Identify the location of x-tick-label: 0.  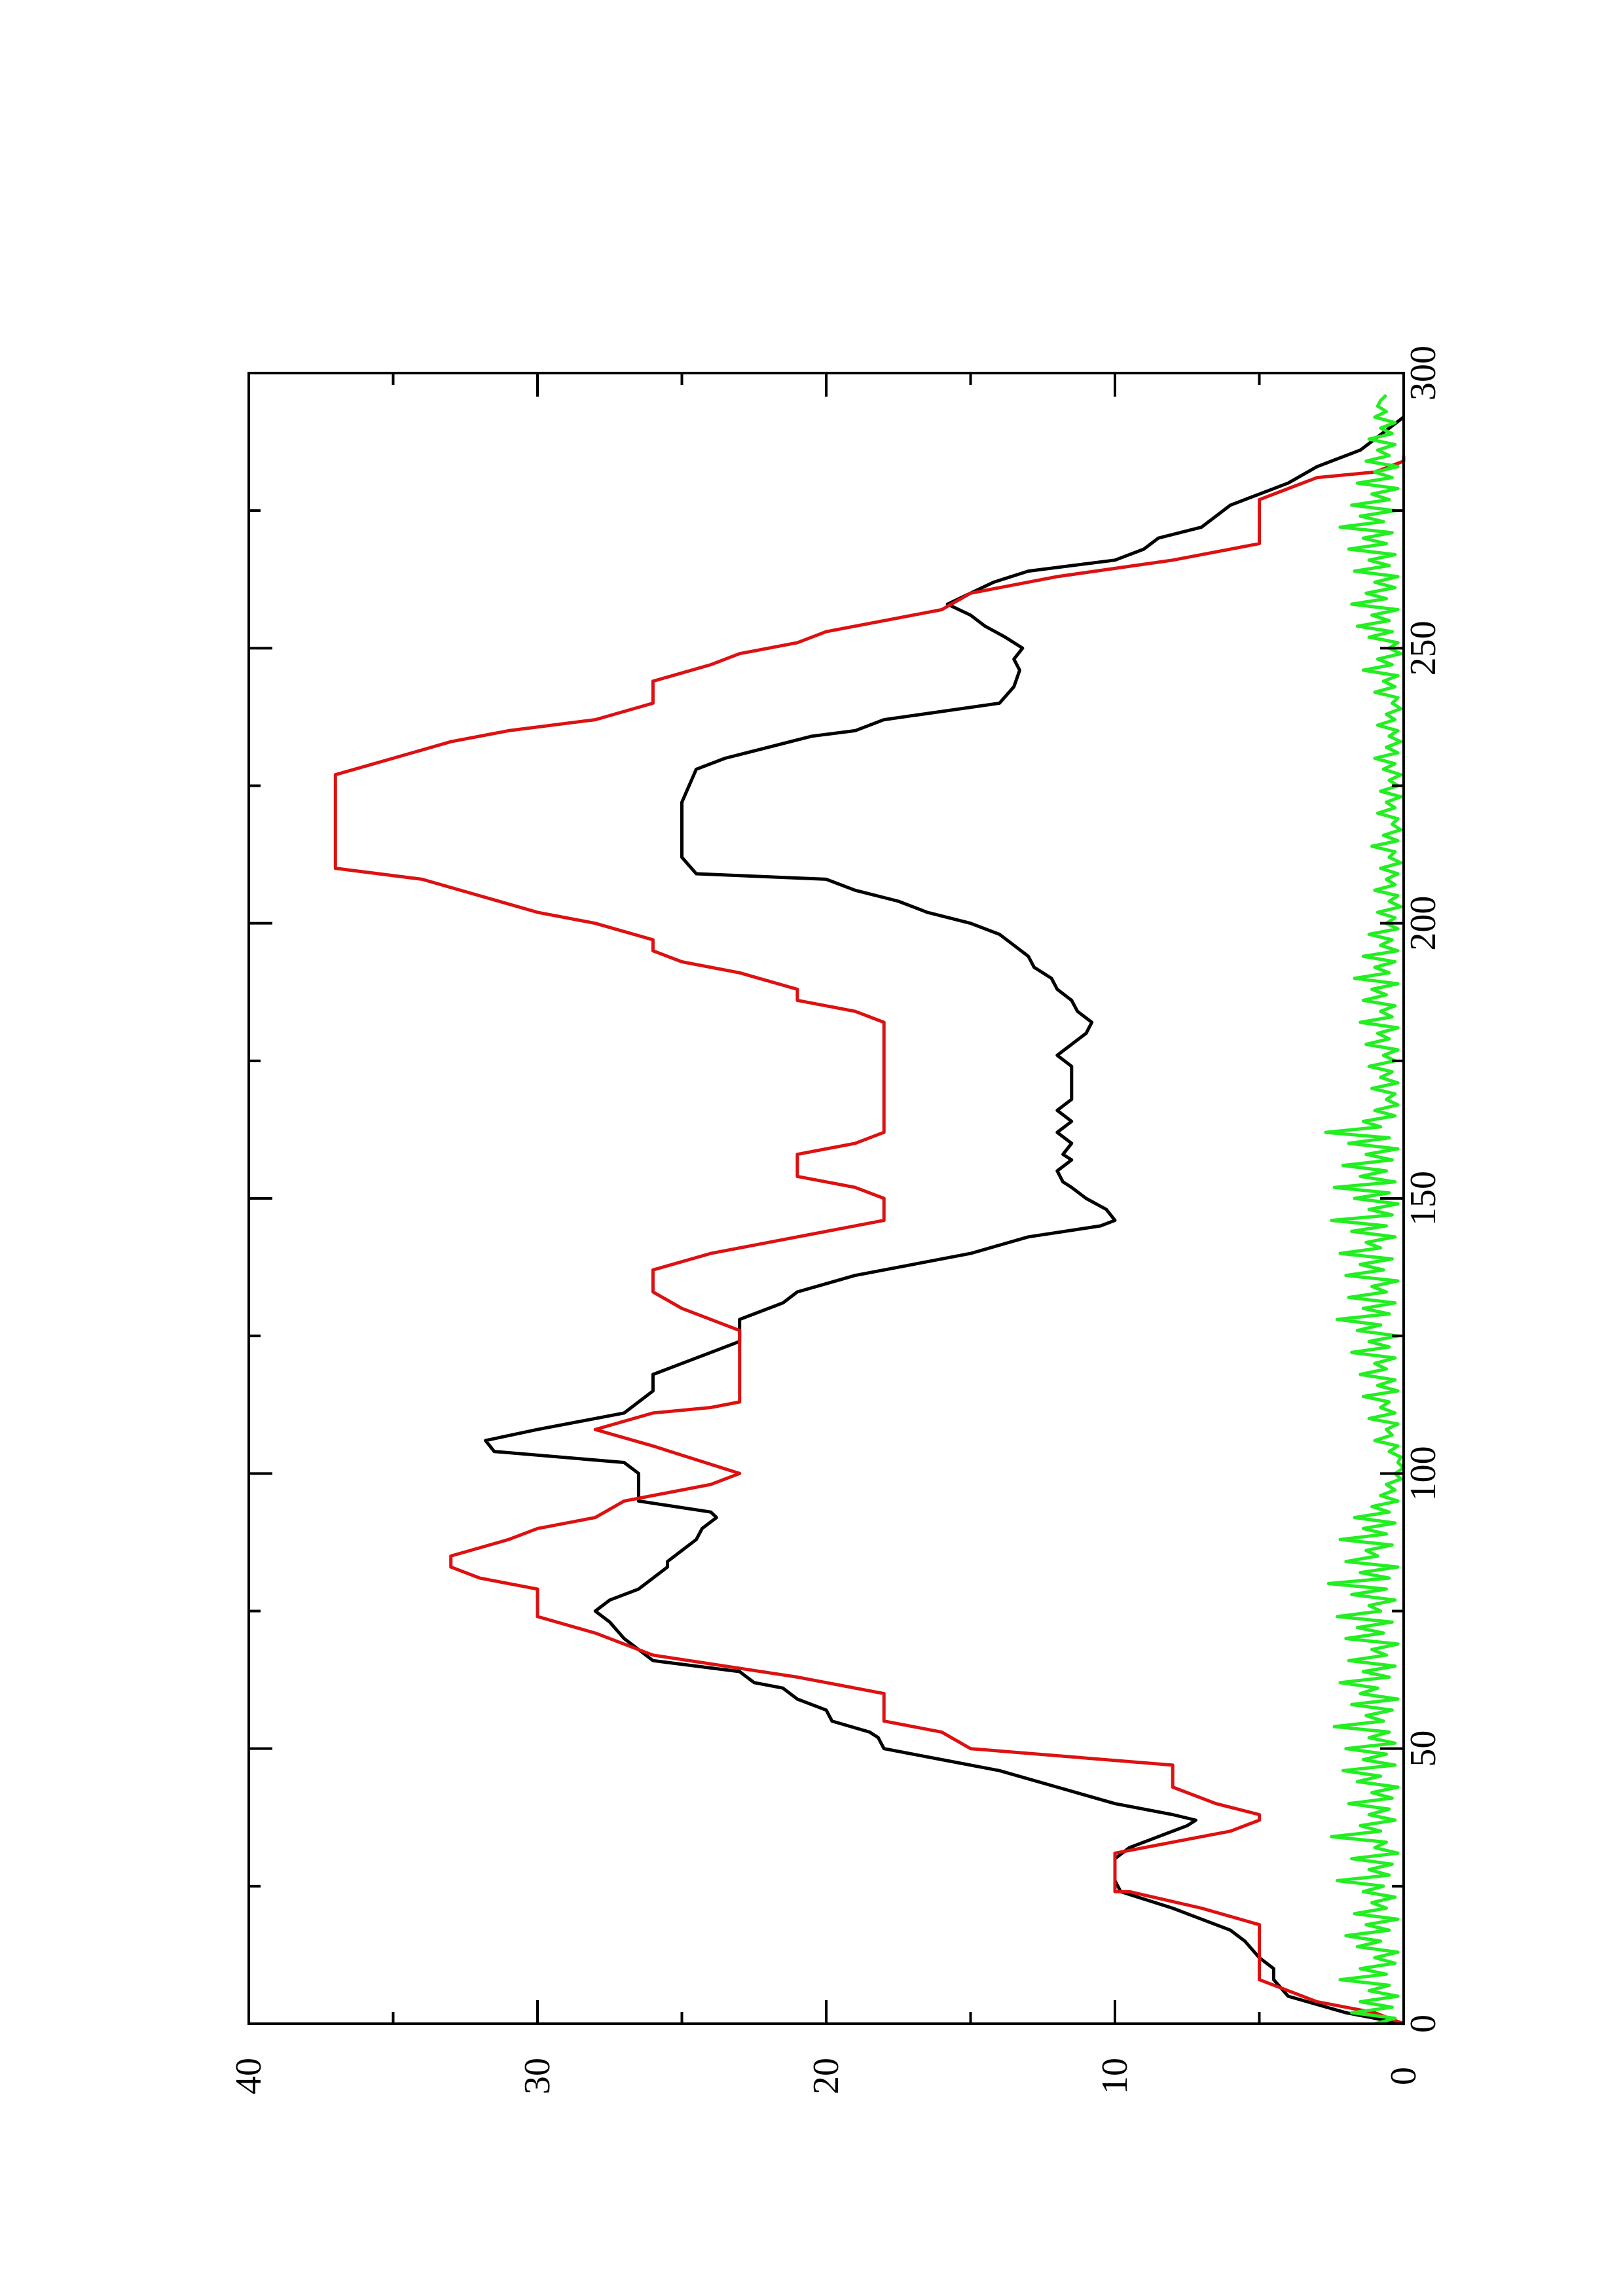
(1423, 2024).